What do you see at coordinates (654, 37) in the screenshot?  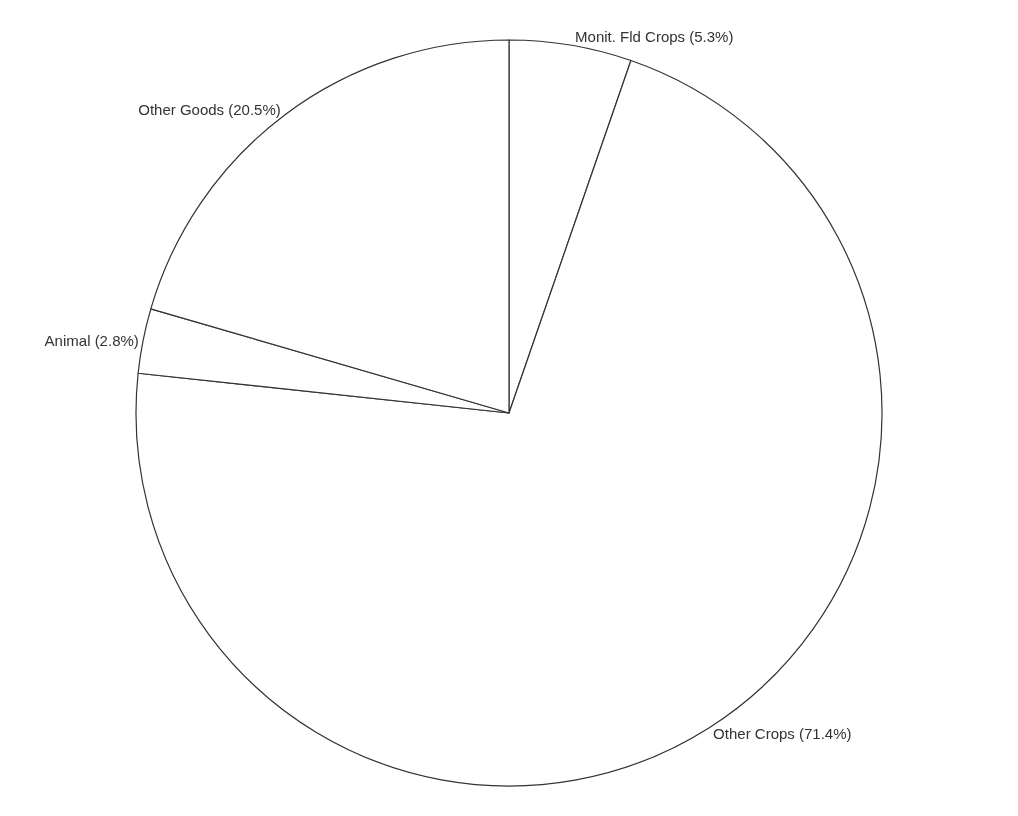 I see `slice-label: Monit. Fld Crops (5.3%)` at bounding box center [654, 37].